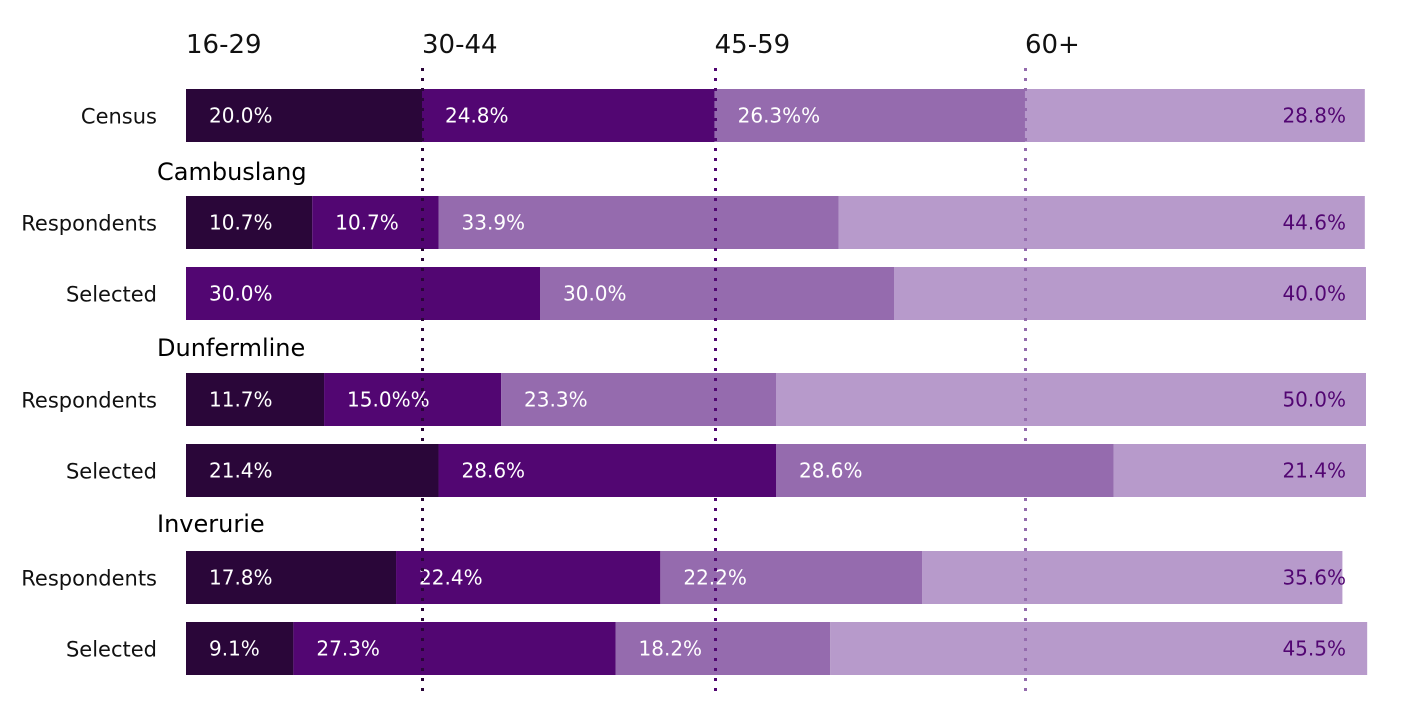  Describe the element at coordinates (753, 45) in the screenshot. I see `category-label-2: 45-59` at that location.